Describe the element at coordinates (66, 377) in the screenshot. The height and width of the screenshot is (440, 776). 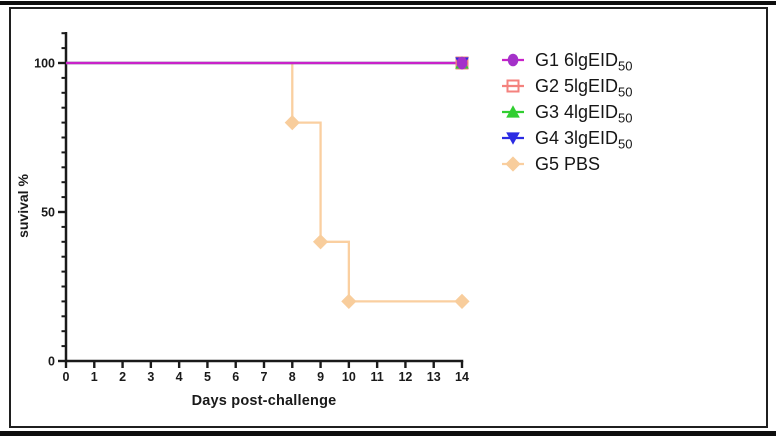
I see `x-tick-label: 0` at that location.